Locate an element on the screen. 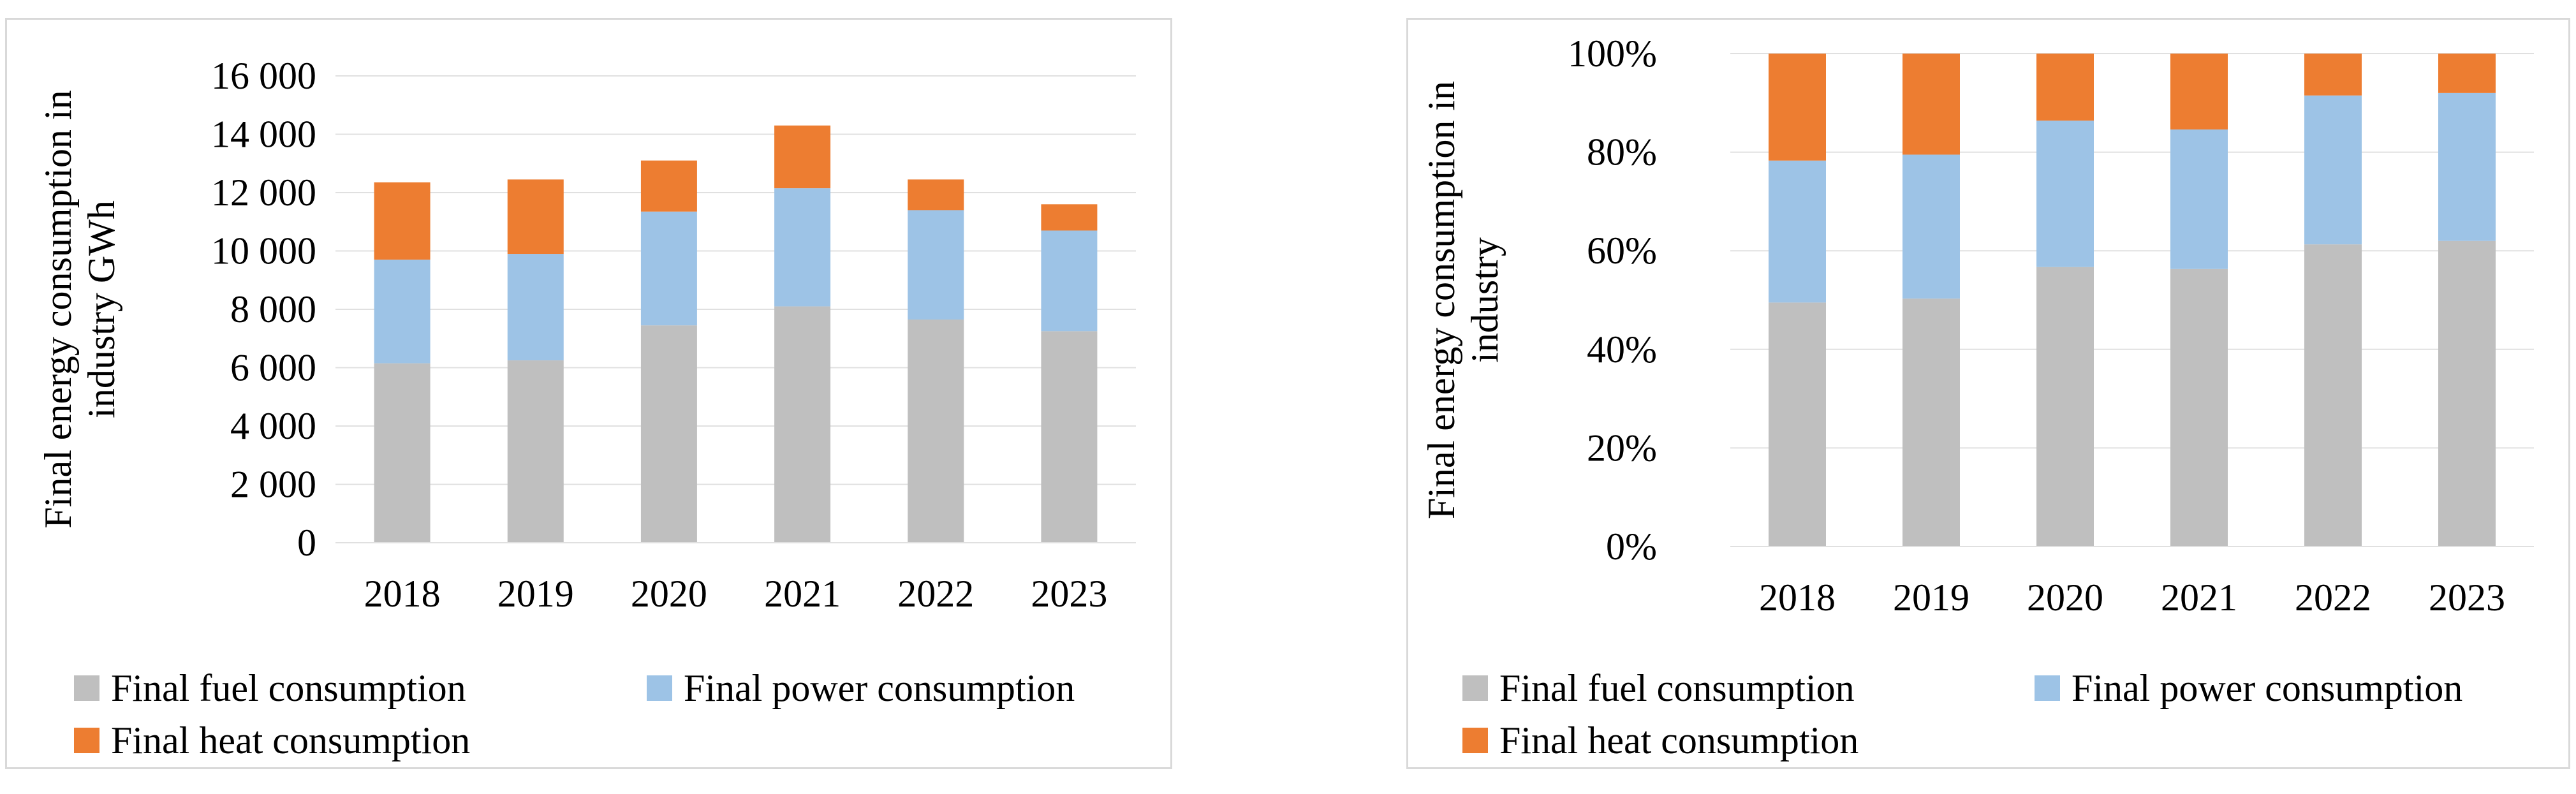 The image size is (2576, 794). y-tick-label: 100% is located at coordinates (1612, 54).